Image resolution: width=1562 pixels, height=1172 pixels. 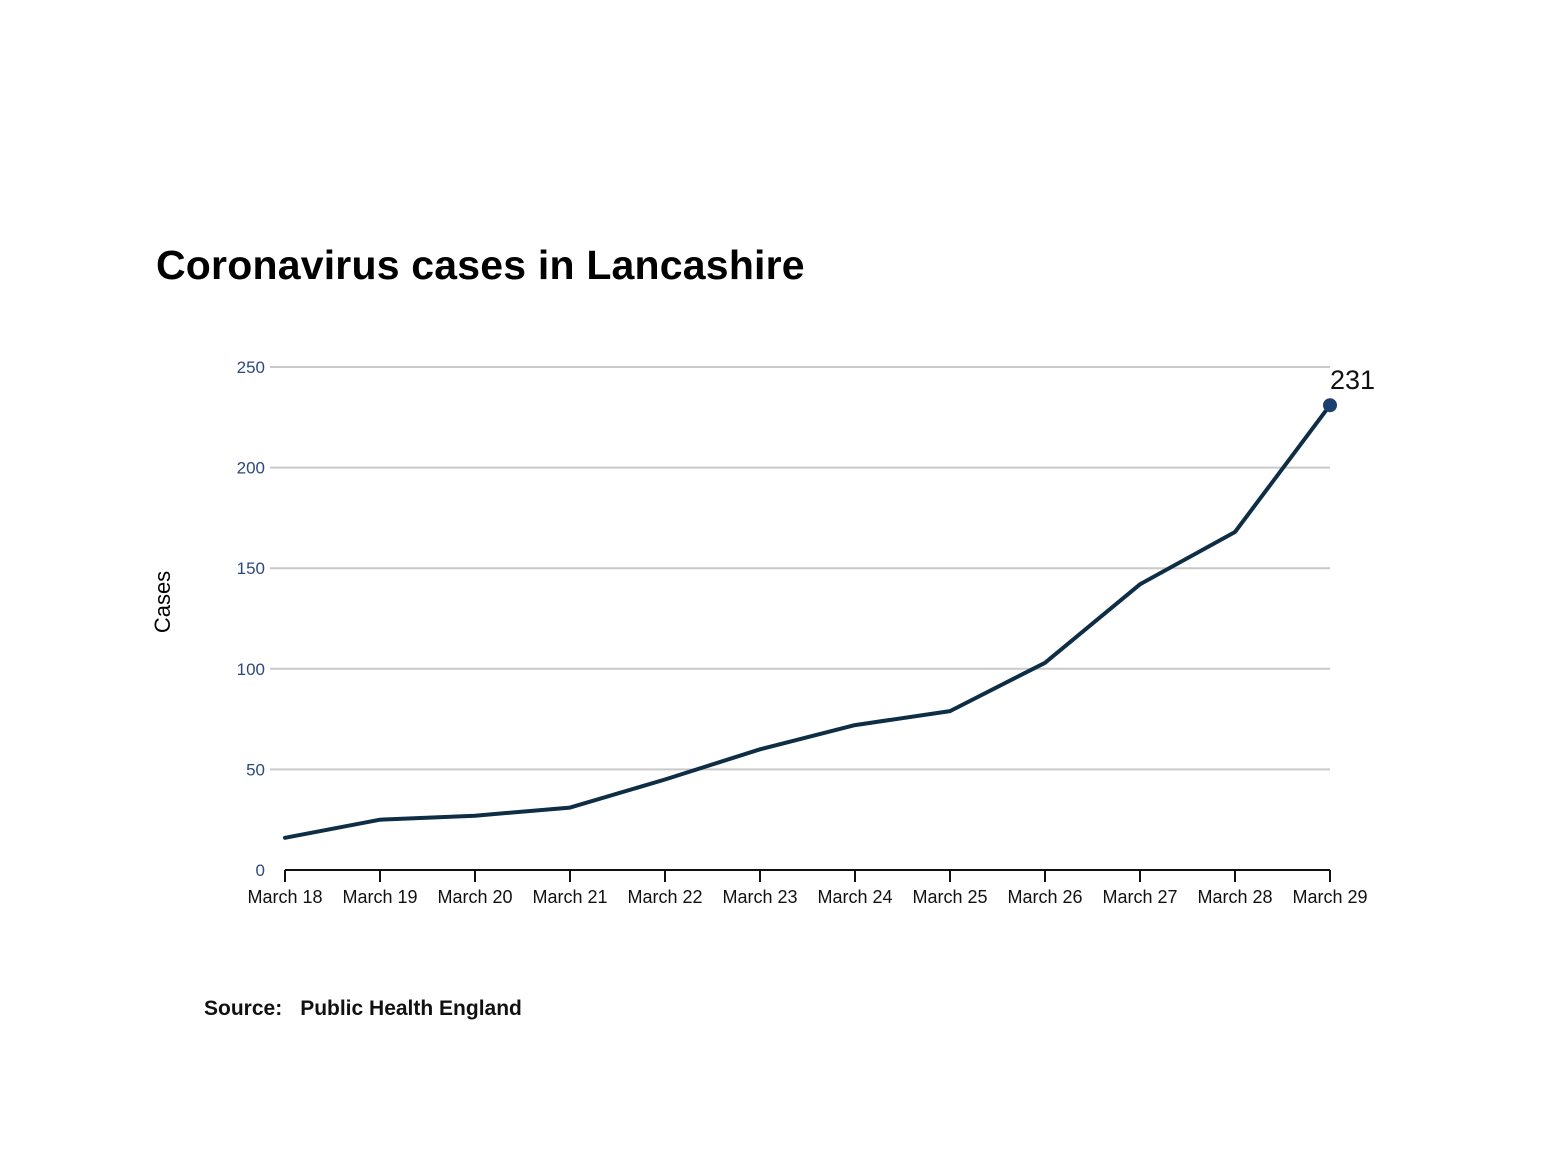 I want to click on x-tick-label: March 20, so click(x=474, y=897).